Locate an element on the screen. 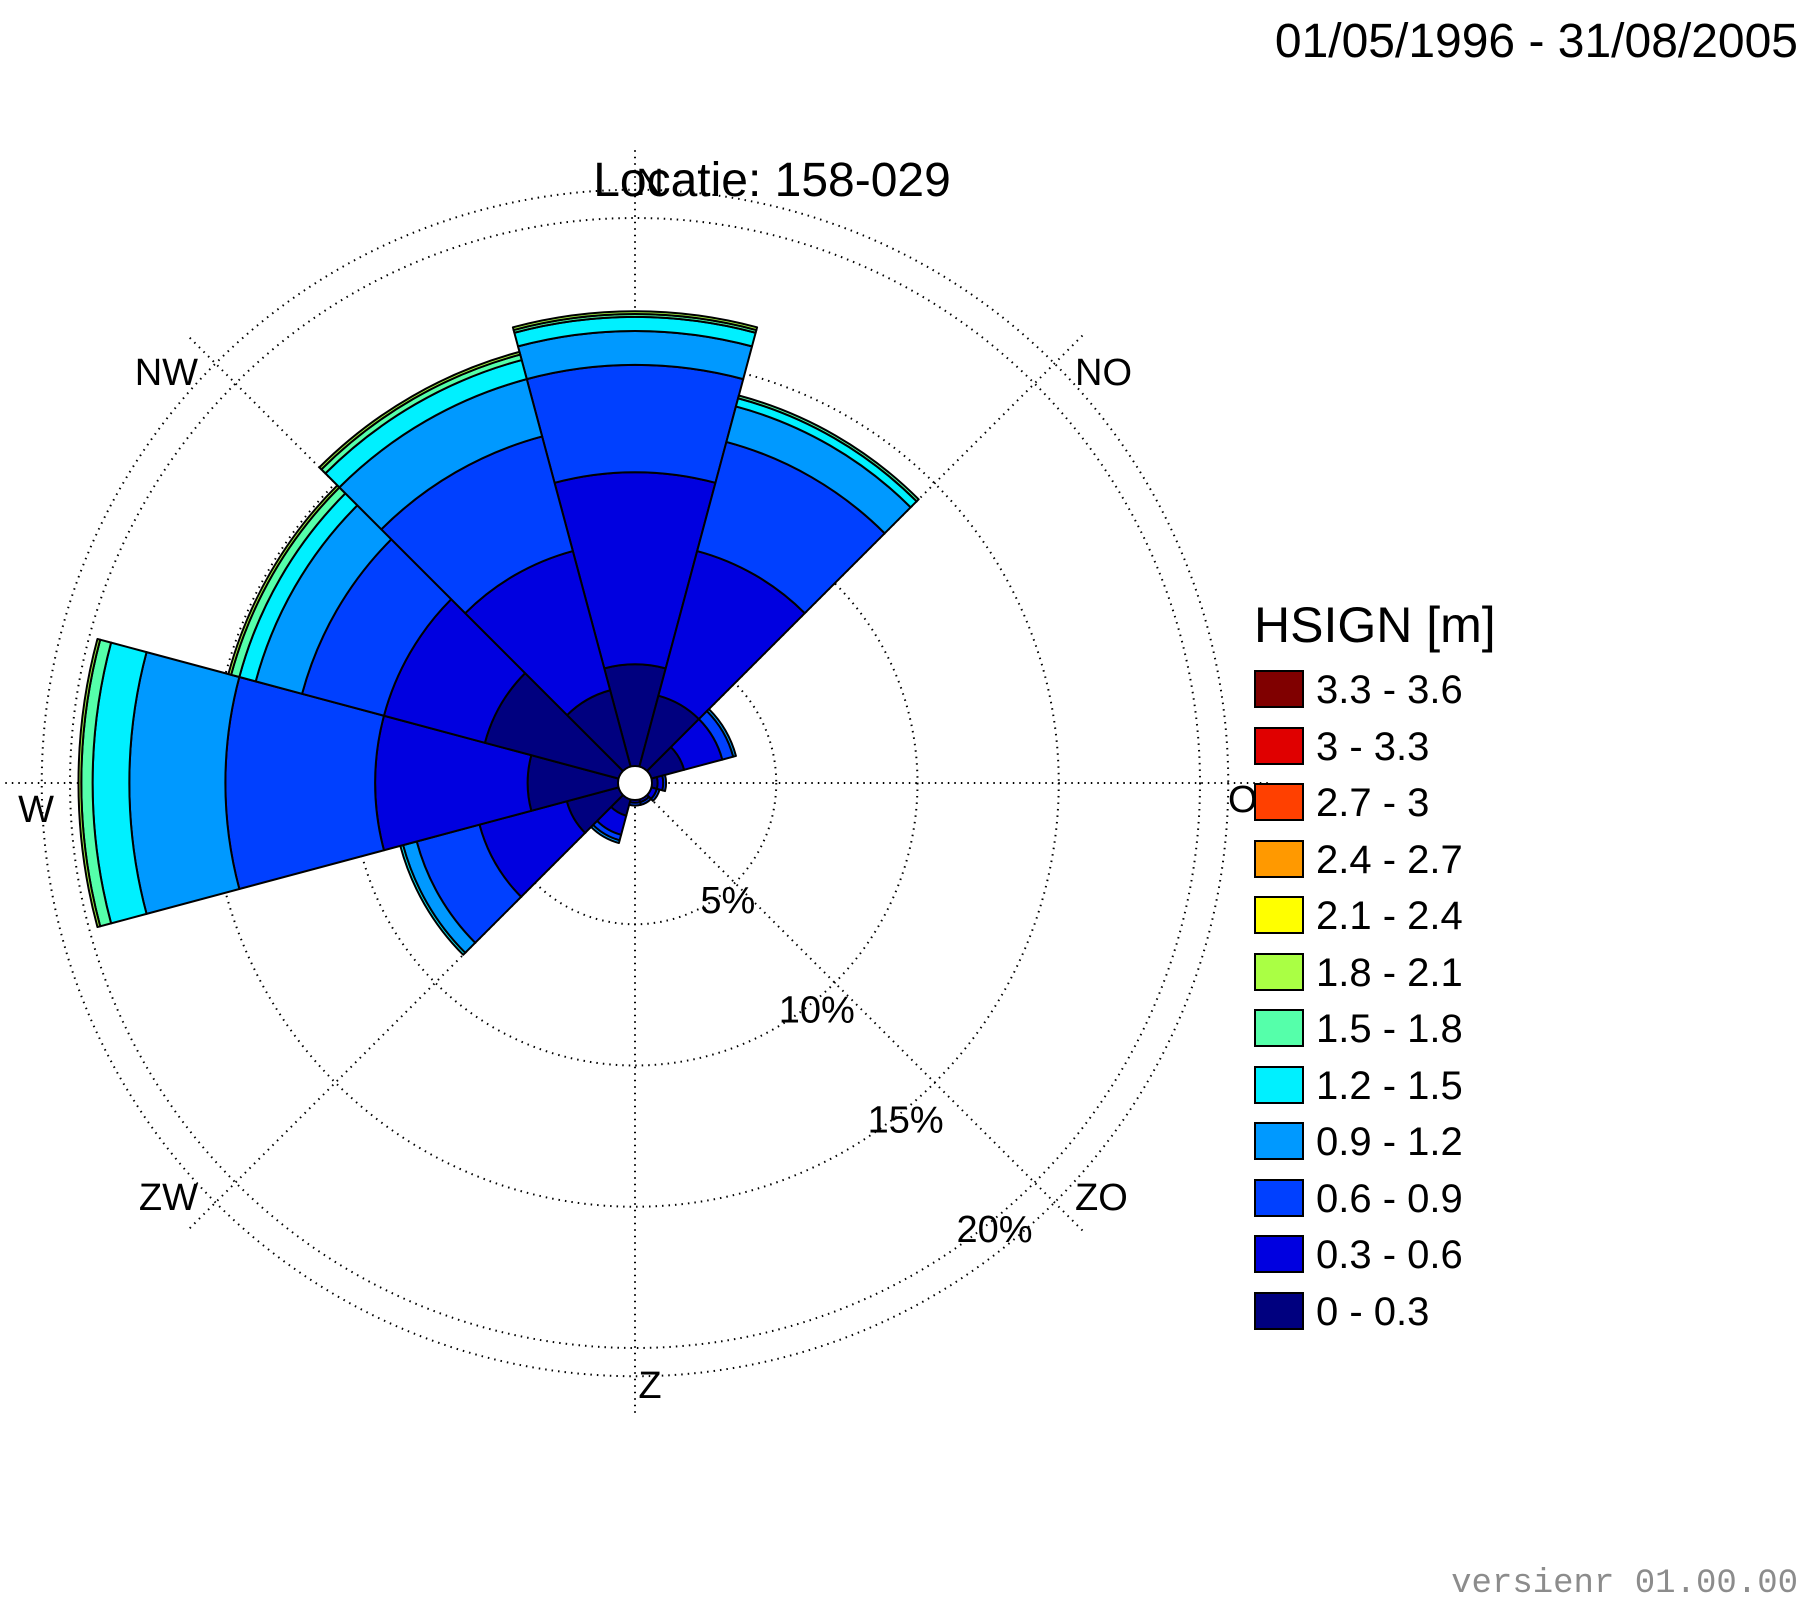  radial-tick-label: 5% is located at coordinates (727, 901).